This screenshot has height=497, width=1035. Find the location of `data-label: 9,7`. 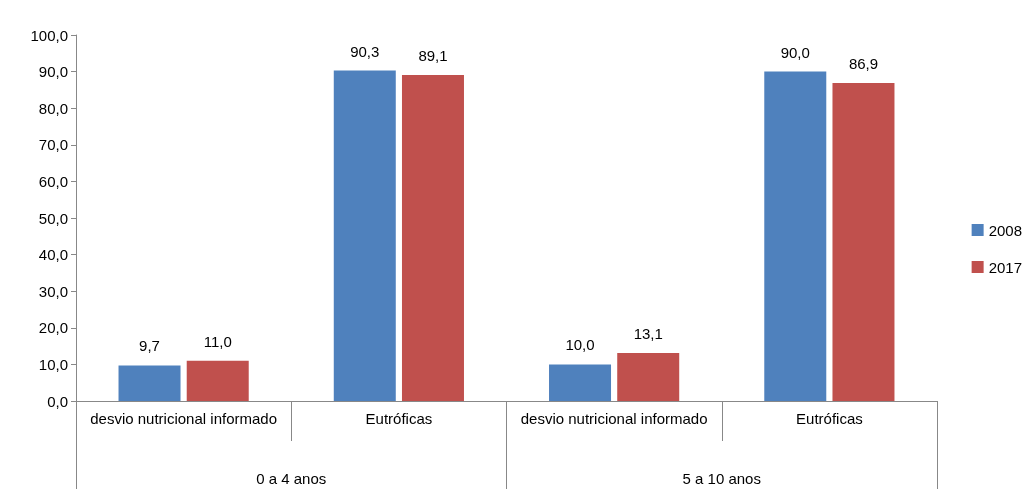

data-label: 9,7 is located at coordinates (149, 346).